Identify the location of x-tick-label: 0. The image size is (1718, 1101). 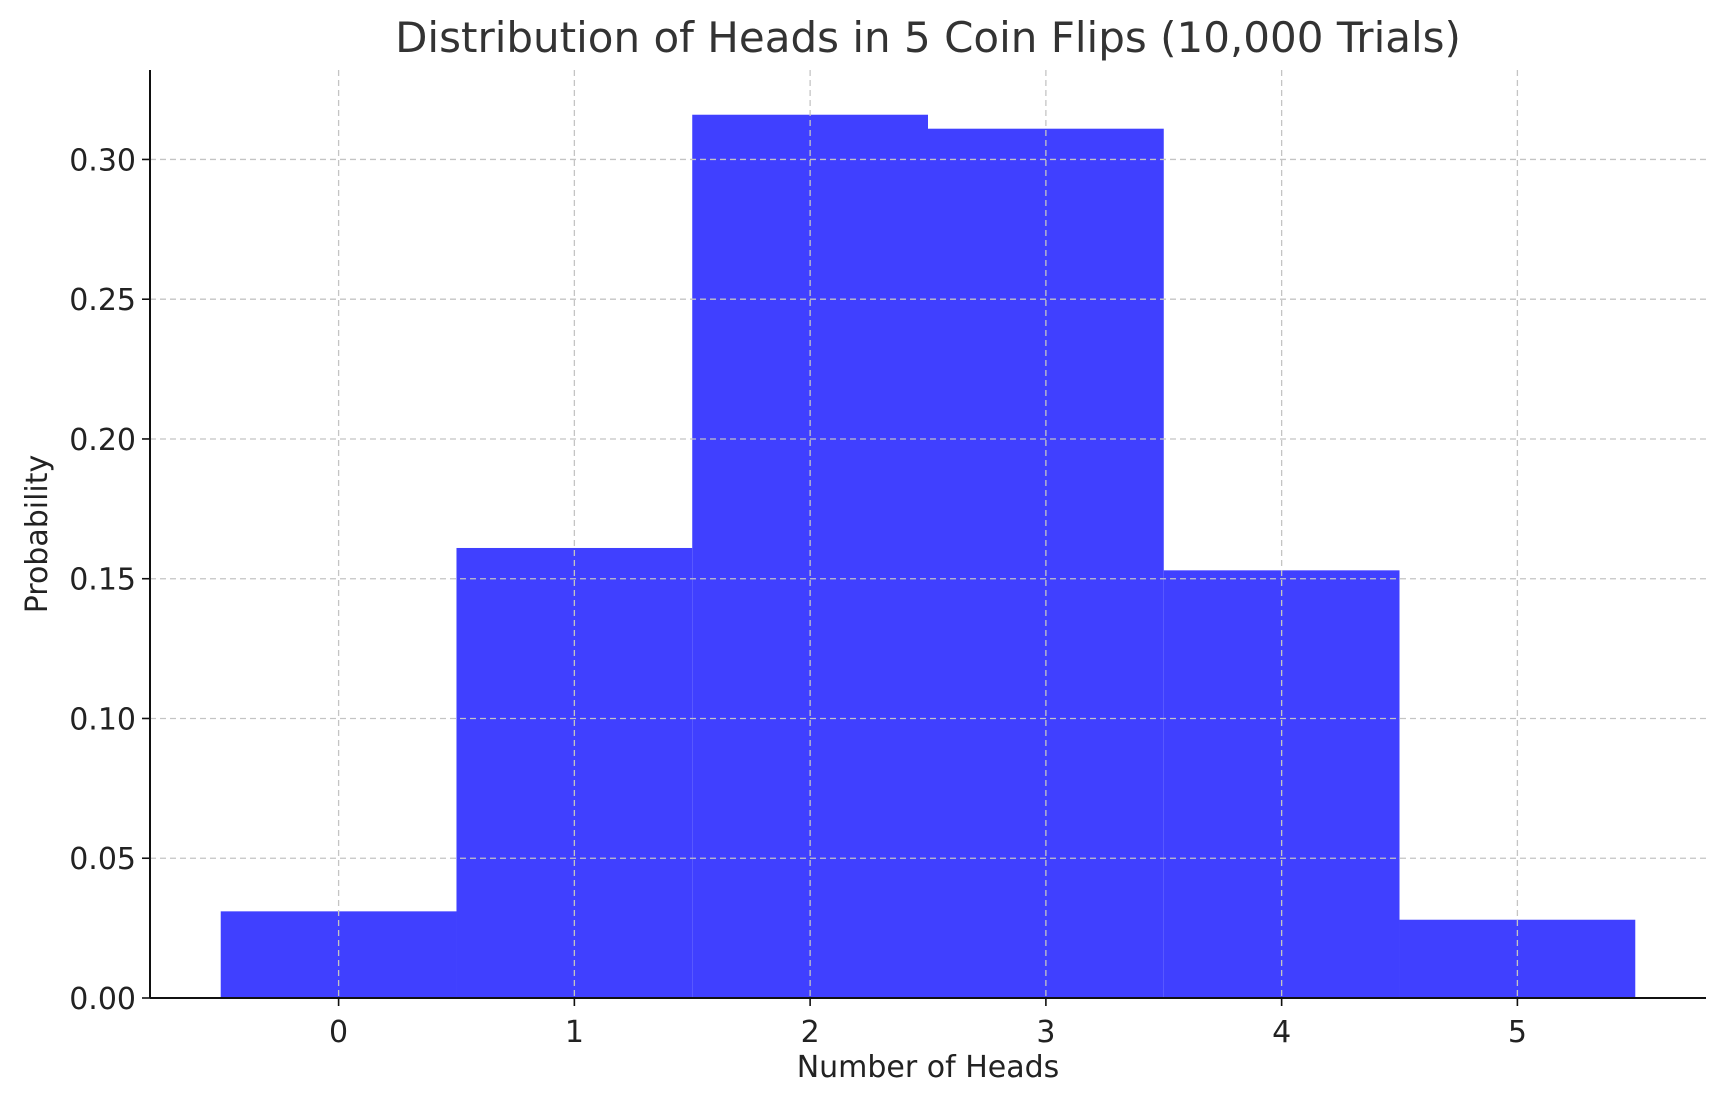
(338, 1032).